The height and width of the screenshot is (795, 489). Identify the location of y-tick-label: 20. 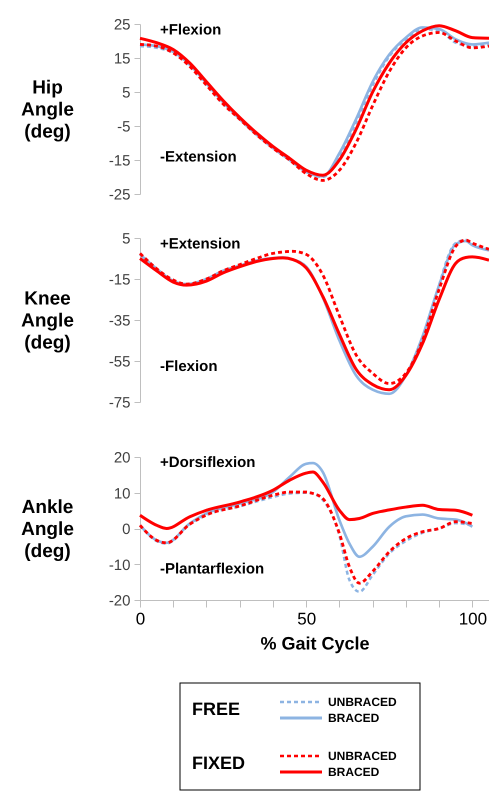
(122, 458).